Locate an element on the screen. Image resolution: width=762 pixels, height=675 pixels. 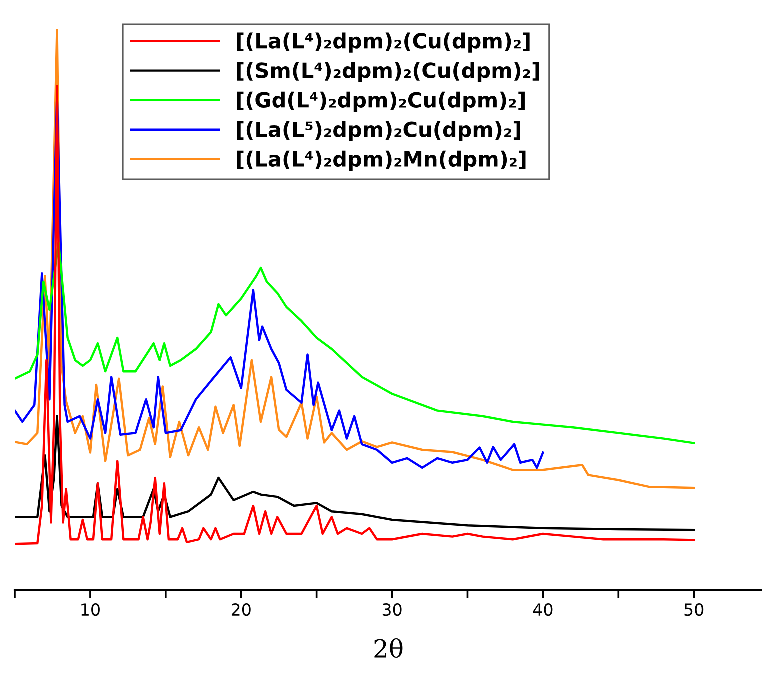
x-tick-label: 20 is located at coordinates (241, 609).